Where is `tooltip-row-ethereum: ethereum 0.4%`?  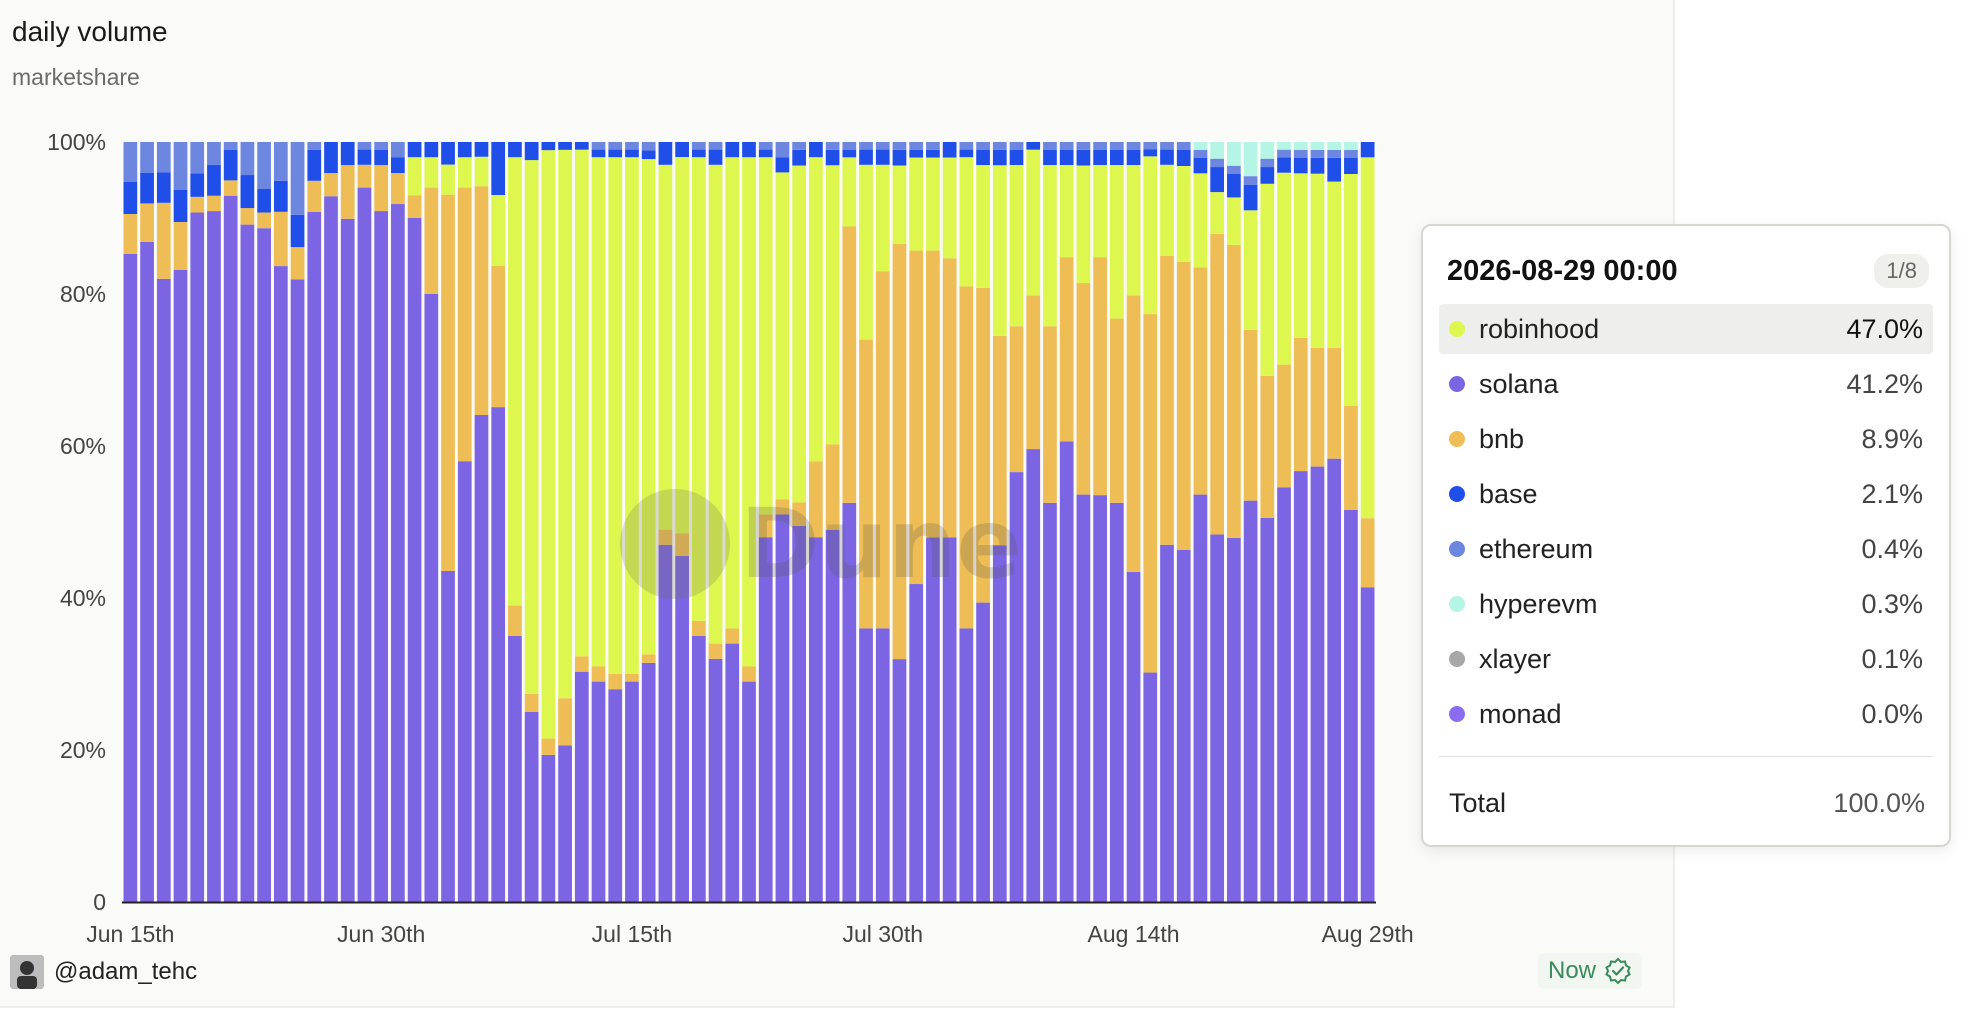 tooltip-row-ethereum: ethereum 0.4% is located at coordinates (1686, 549).